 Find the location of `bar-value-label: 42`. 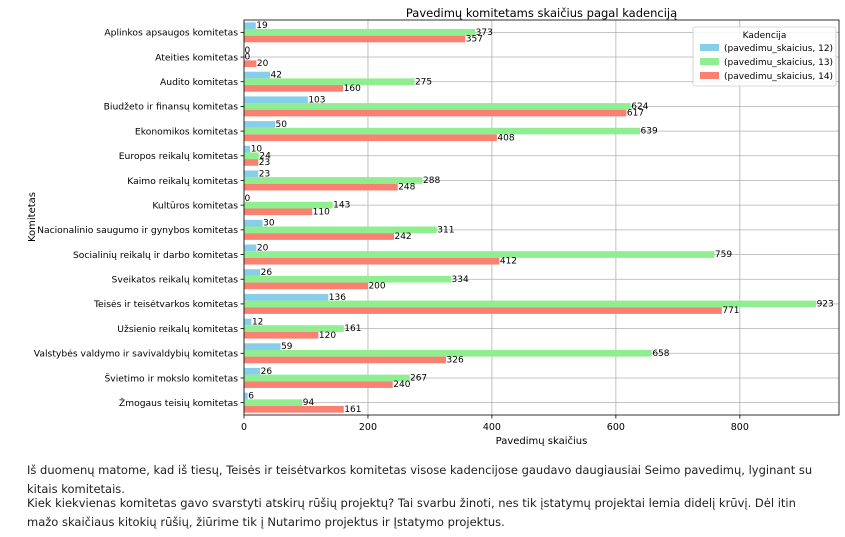

bar-value-label: 42 is located at coordinates (276, 76).